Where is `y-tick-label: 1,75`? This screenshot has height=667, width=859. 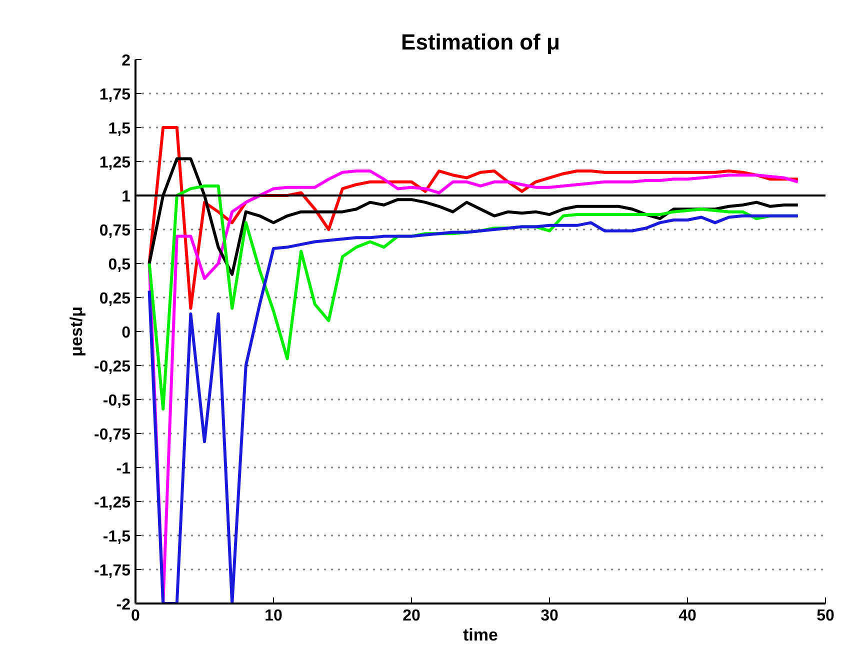 y-tick-label: 1,75 is located at coordinates (115, 95).